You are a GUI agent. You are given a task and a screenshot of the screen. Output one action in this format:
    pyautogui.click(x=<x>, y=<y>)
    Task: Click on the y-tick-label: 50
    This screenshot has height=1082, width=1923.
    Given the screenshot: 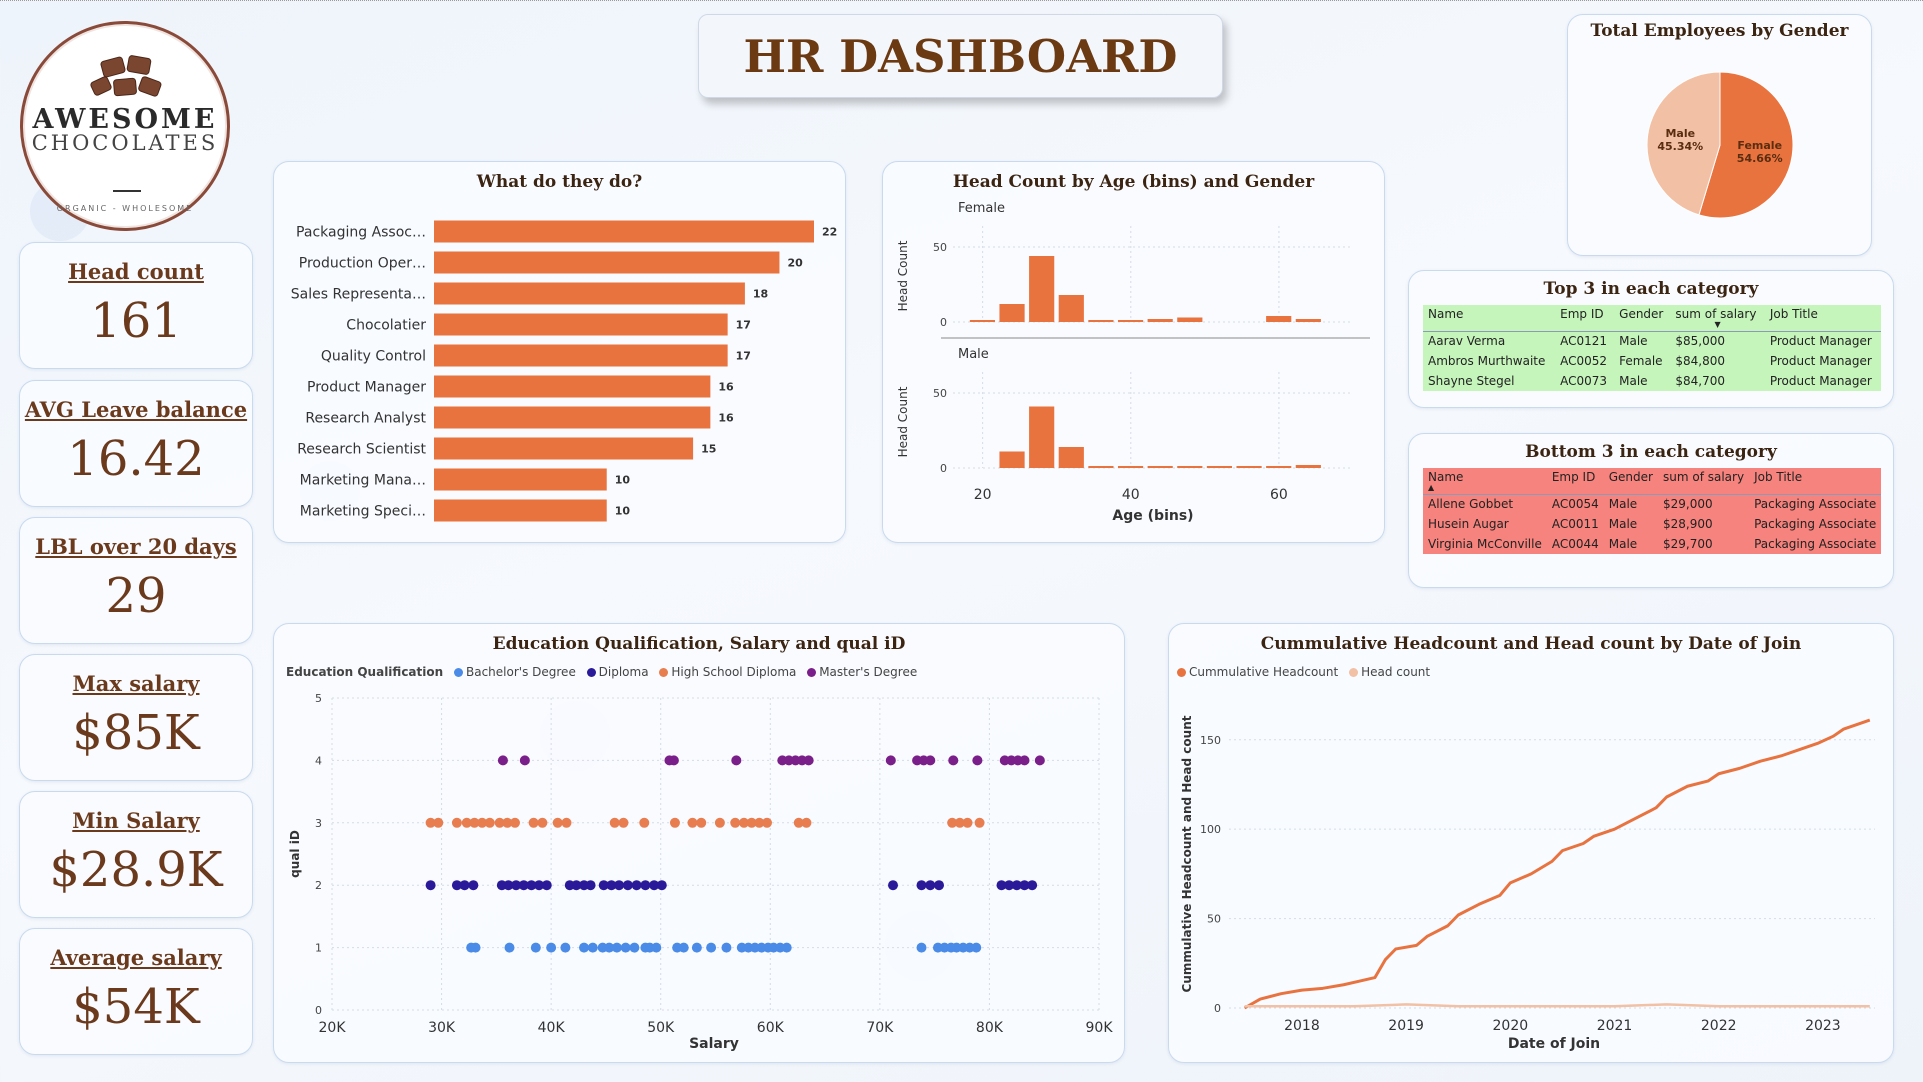 What is the action you would take?
    pyautogui.click(x=1214, y=919)
    